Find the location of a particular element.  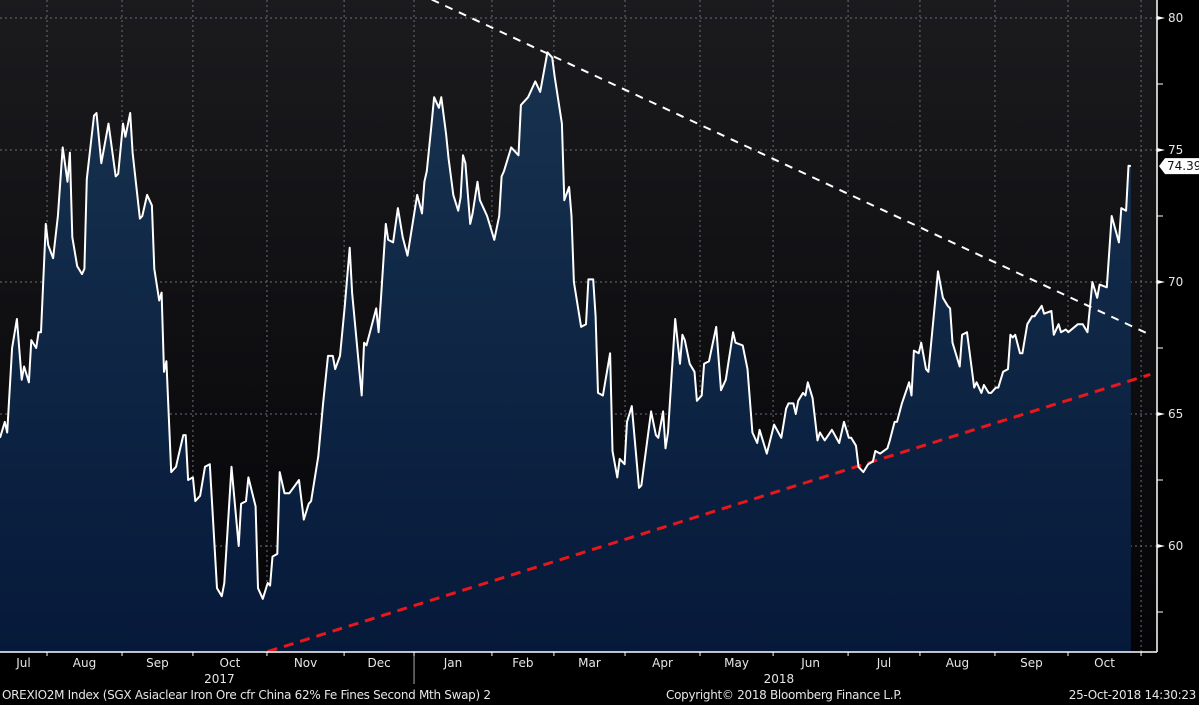

year-label: 2017 is located at coordinates (219, 679).